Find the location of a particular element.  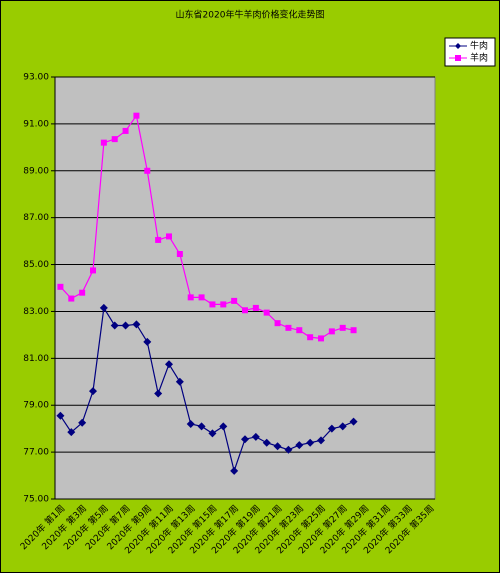

y-tick-label: 93.00 is located at coordinates (36, 78).